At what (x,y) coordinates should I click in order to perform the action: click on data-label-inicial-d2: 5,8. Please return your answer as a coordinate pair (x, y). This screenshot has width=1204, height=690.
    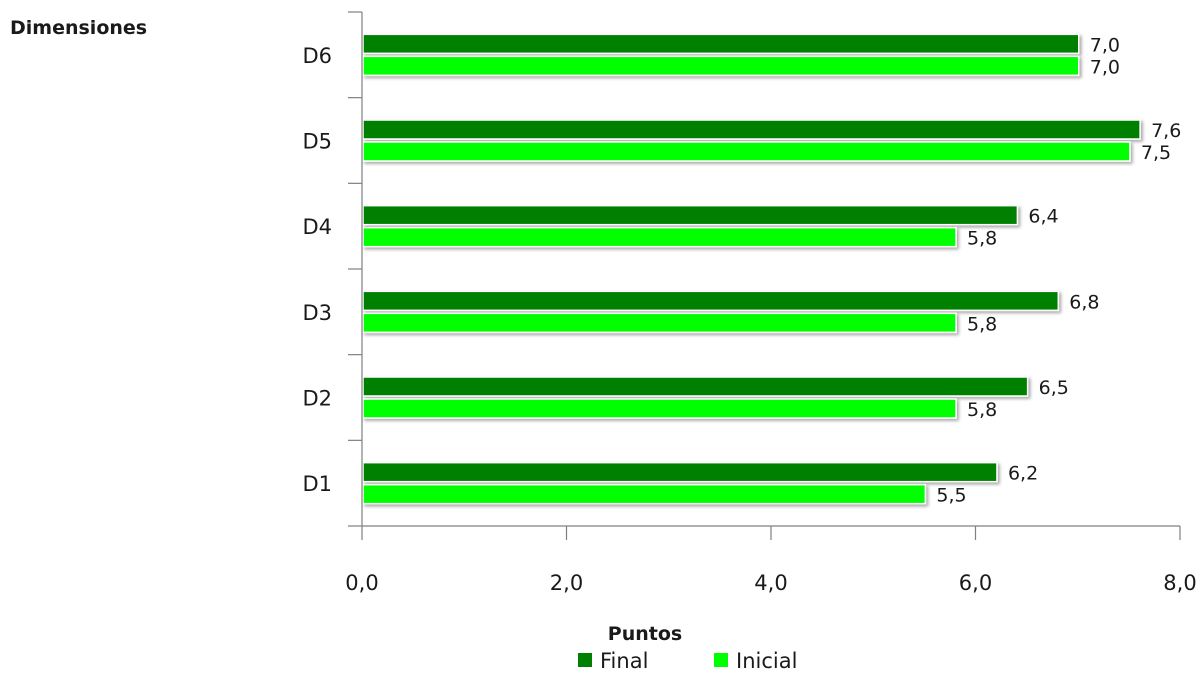
    Looking at the image, I should click on (982, 410).